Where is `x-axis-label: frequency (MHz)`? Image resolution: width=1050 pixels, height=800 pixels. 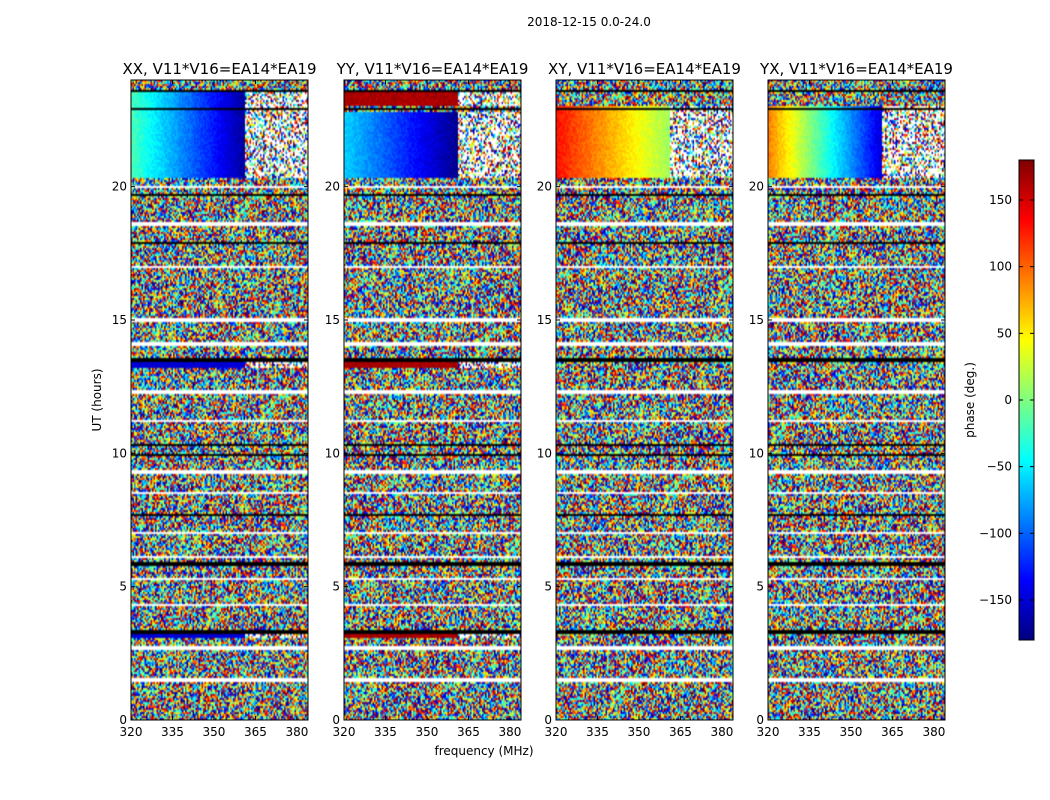
x-axis-label: frequency (MHz) is located at coordinates (483, 751).